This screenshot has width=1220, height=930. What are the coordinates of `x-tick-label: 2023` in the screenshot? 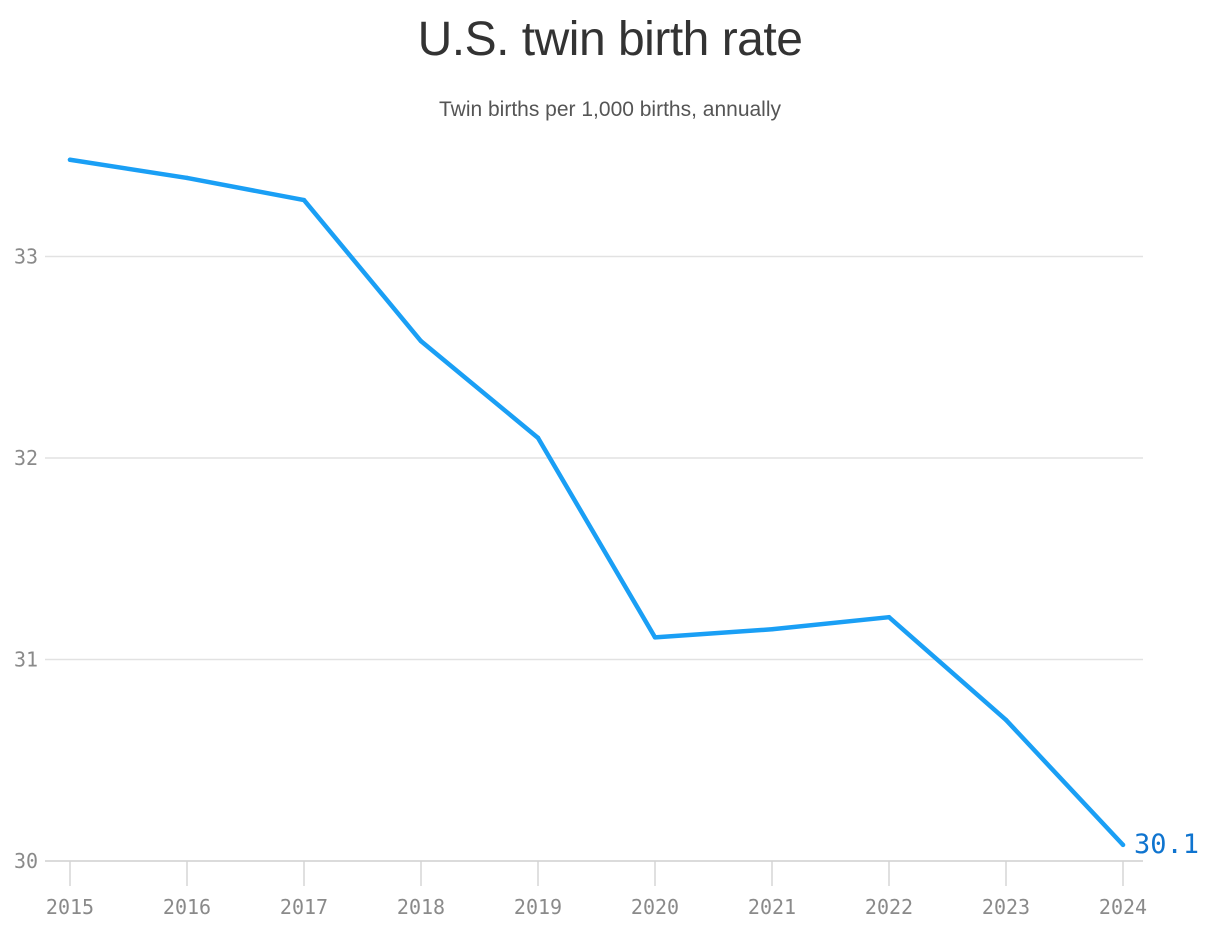 It's located at (1006, 907).